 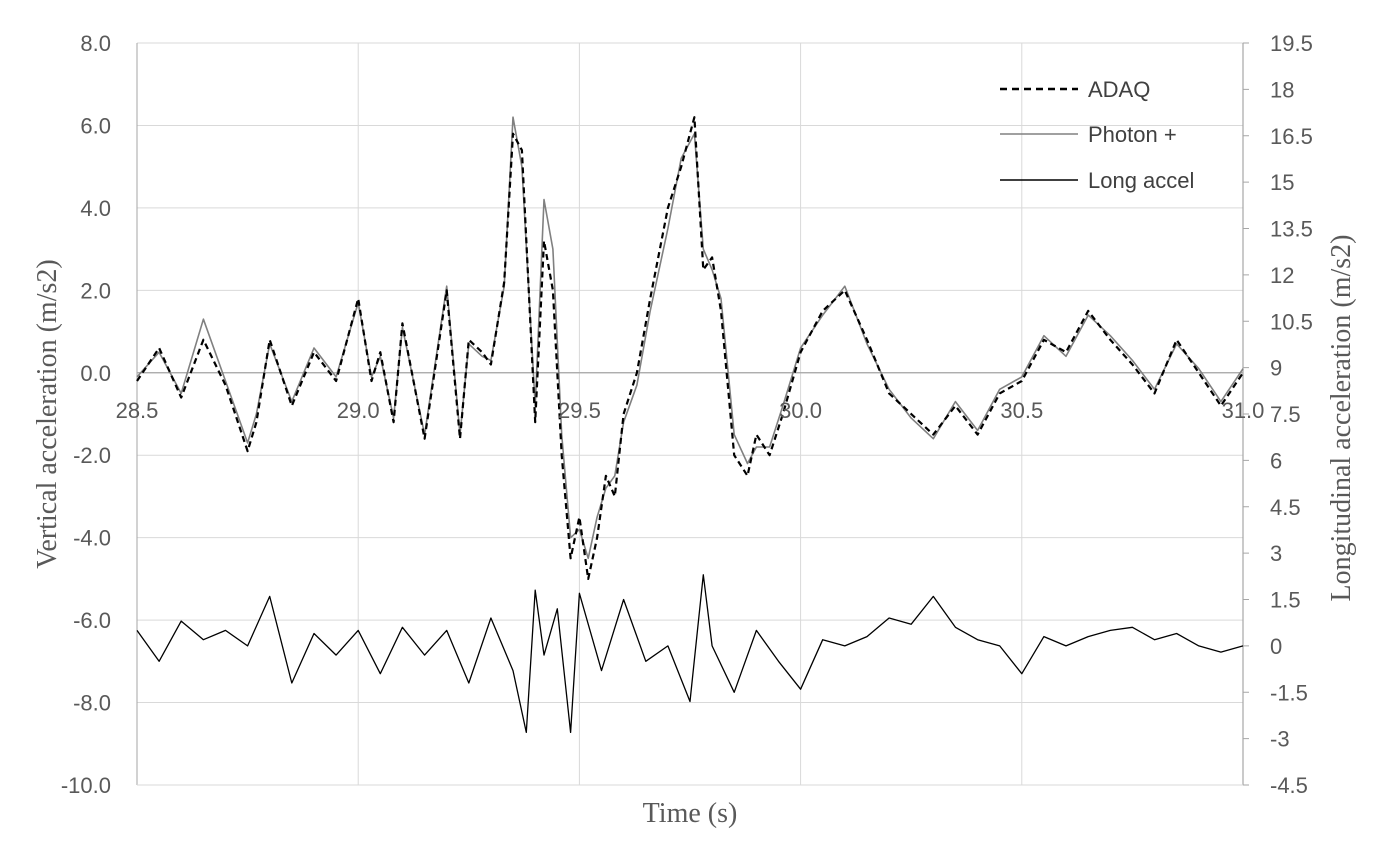 I want to click on x-tick-label: 31.0, so click(x=1243, y=410).